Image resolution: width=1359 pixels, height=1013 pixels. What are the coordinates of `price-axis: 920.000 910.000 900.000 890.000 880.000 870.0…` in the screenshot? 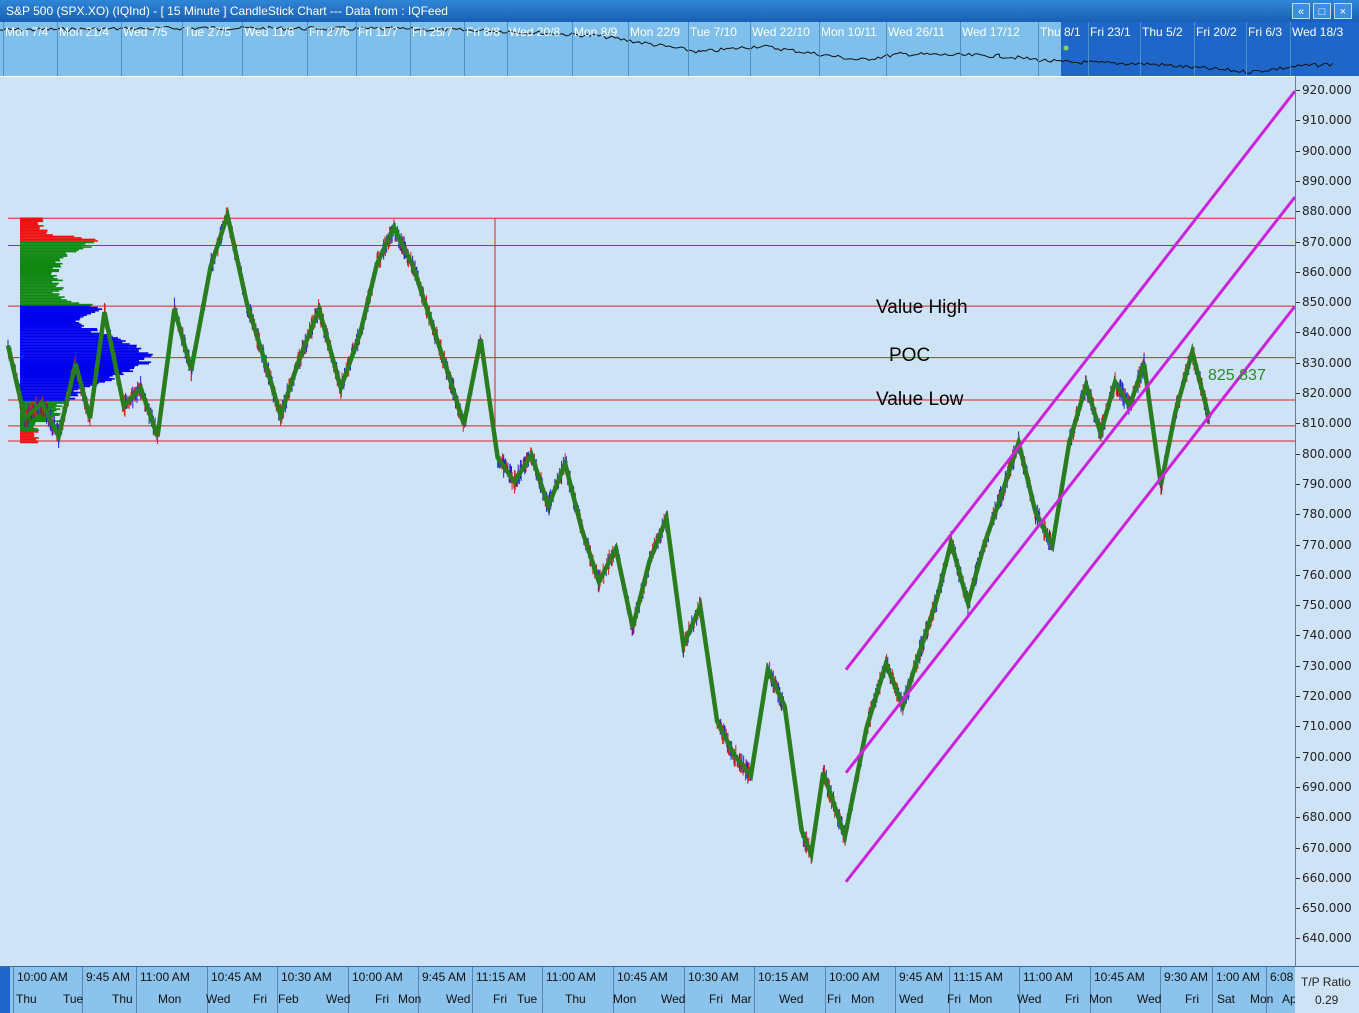 It's located at (1327, 521).